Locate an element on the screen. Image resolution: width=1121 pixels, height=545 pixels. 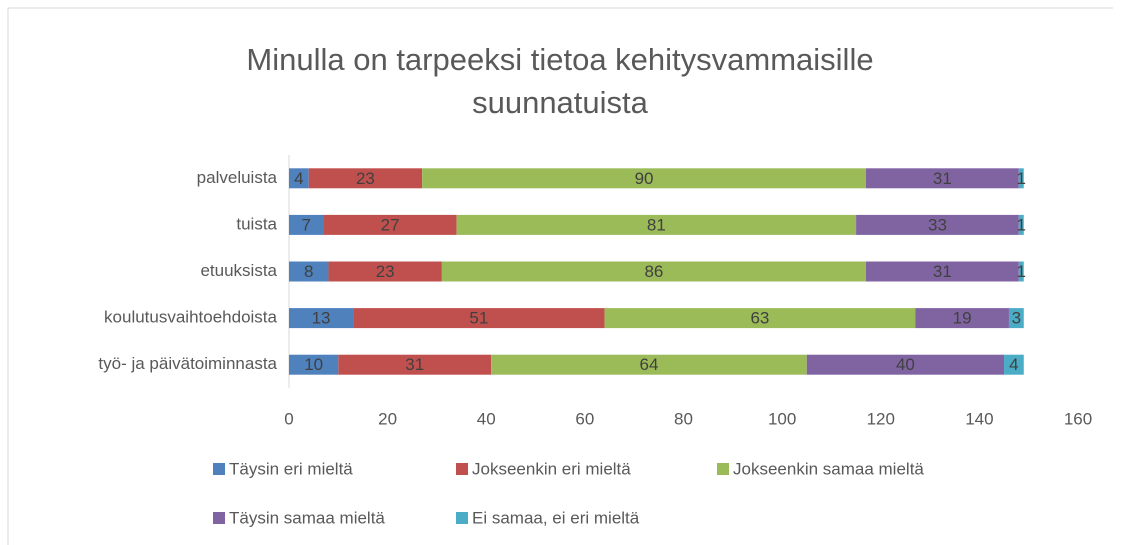
legend-label: Jokseenkin eri mieltä is located at coordinates (551, 468).